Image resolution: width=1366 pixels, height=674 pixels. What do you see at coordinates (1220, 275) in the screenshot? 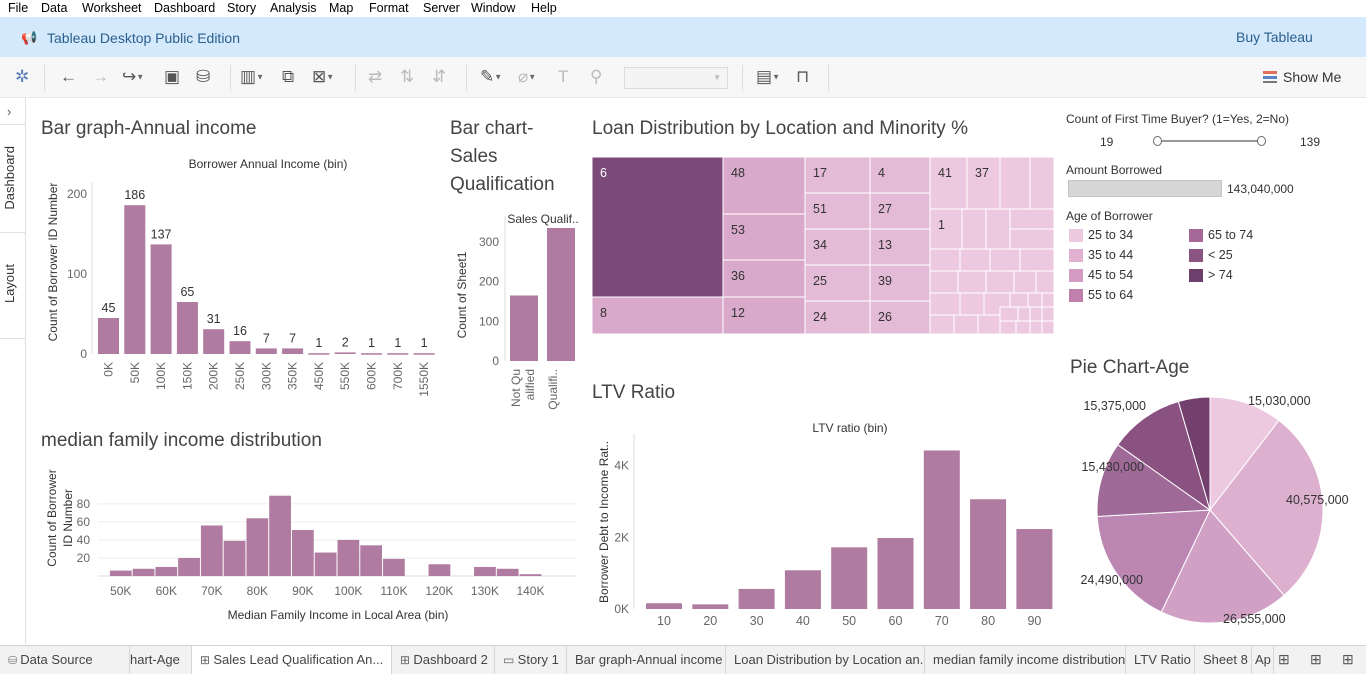
I see `legend-label: > 74` at bounding box center [1220, 275].